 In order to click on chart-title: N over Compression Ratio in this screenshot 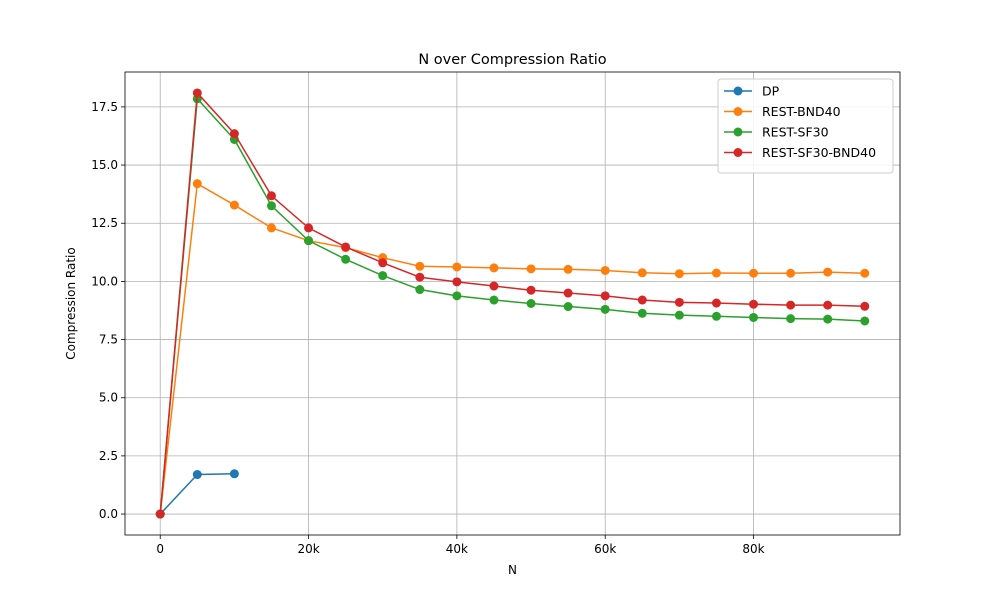, I will do `click(512, 60)`.